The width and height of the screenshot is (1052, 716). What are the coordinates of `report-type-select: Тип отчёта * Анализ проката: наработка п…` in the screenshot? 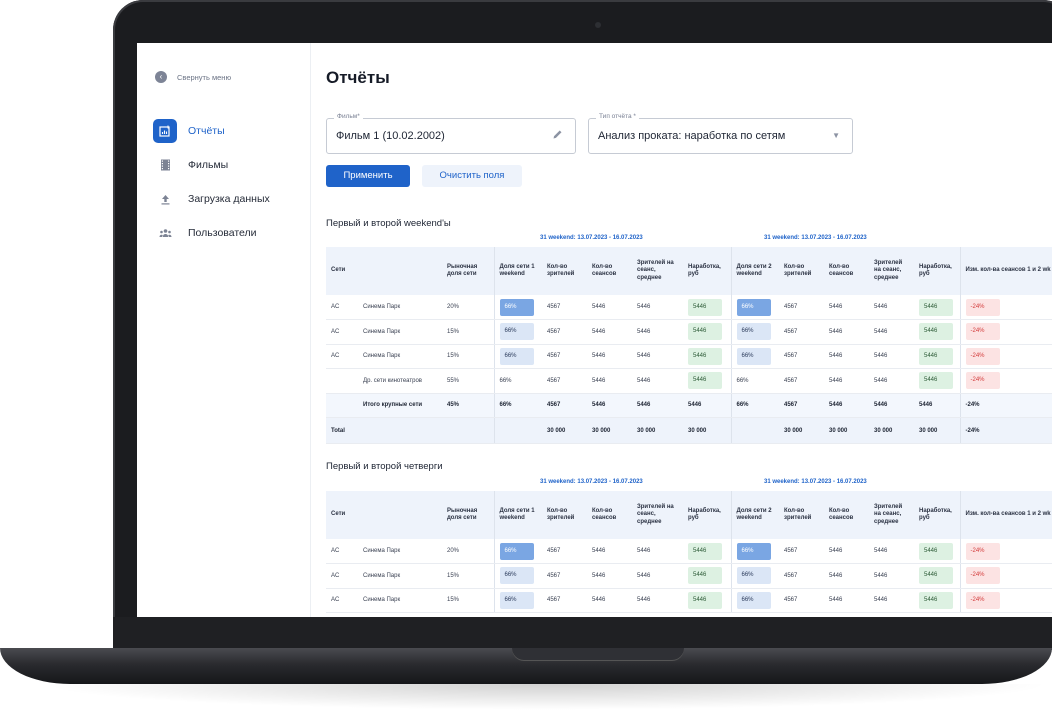 It's located at (720, 133).